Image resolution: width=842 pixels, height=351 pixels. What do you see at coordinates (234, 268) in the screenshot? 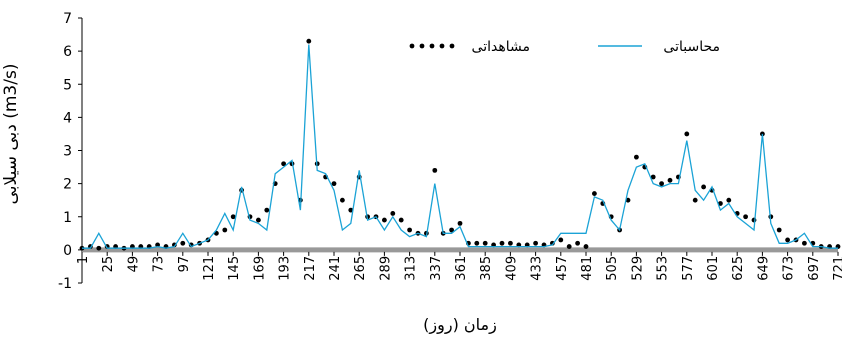
I see `x-tick-label: 145` at bounding box center [234, 268].